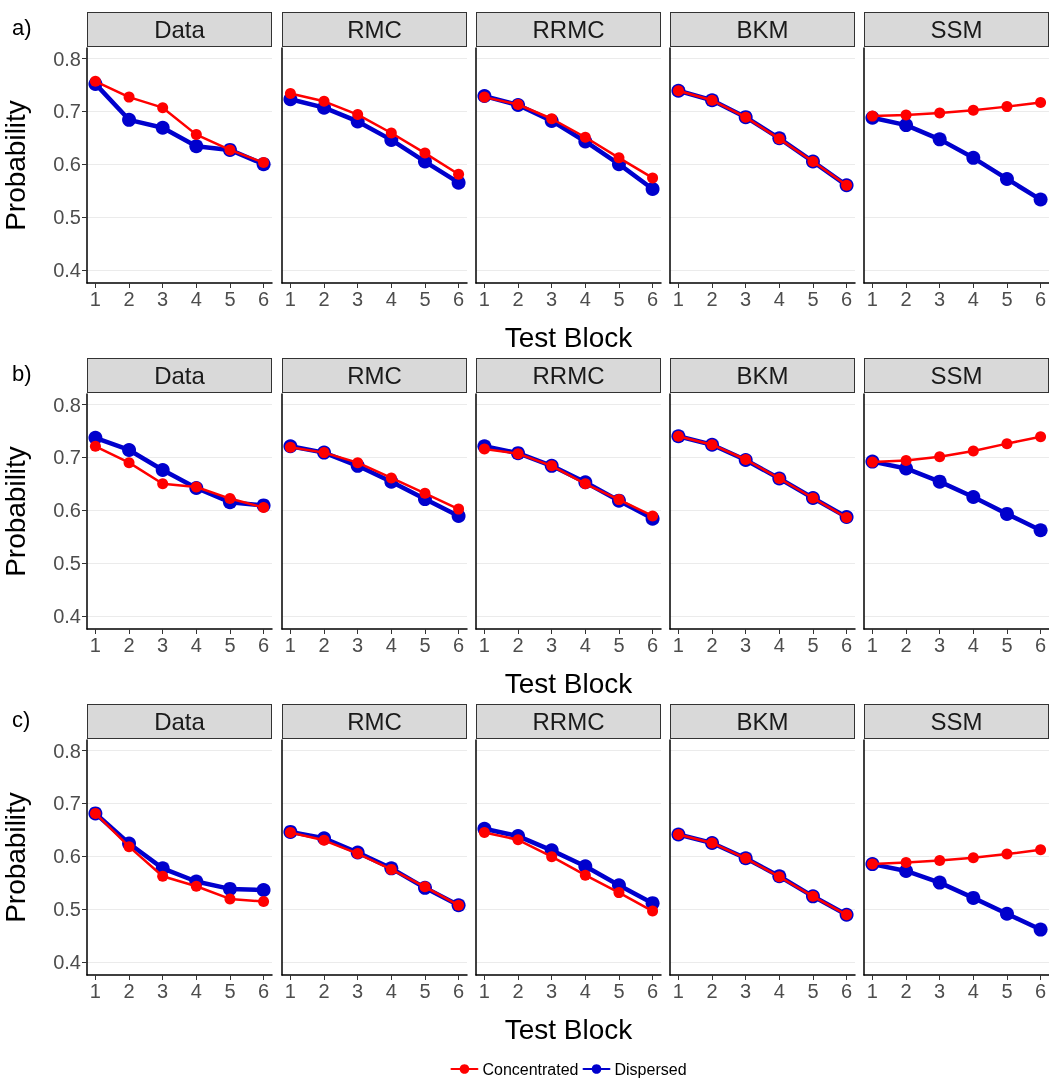  Describe the element at coordinates (21, 719) in the screenshot. I see `text: c)` at that location.